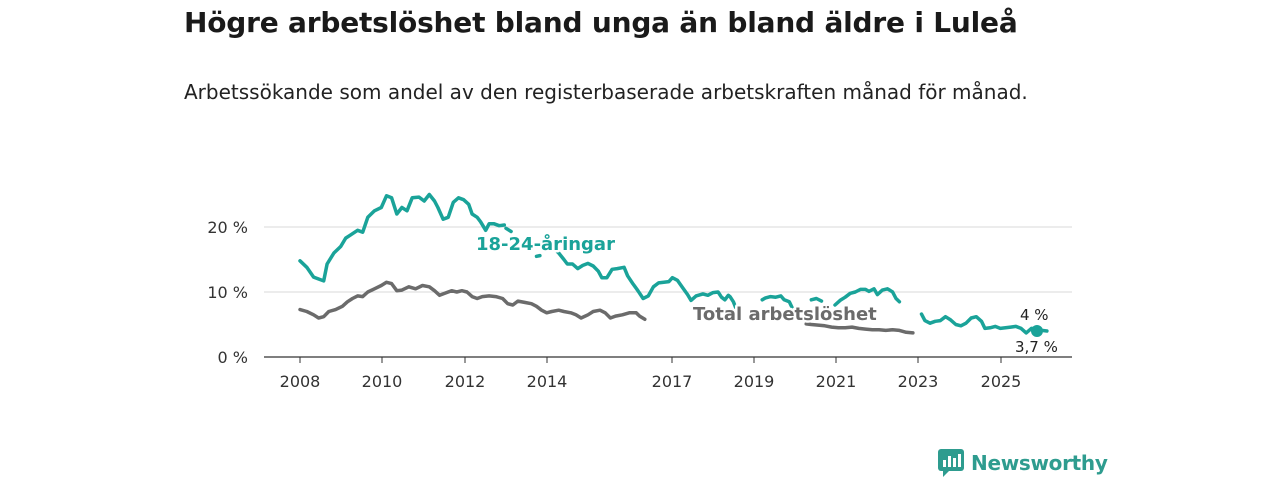 This screenshot has height=480, width=1280. Describe the element at coordinates (1034, 315) in the screenshot. I see `youth-end-label: 4 %` at that location.